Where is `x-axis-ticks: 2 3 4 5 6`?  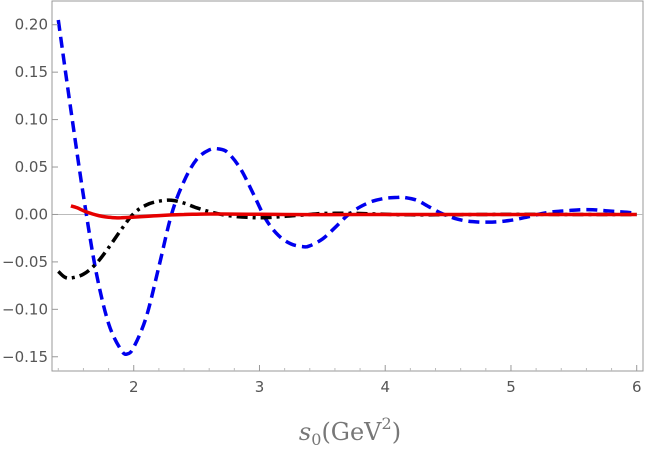
x-axis-ticks: 2 3 4 5 6 is located at coordinates (349, 380).